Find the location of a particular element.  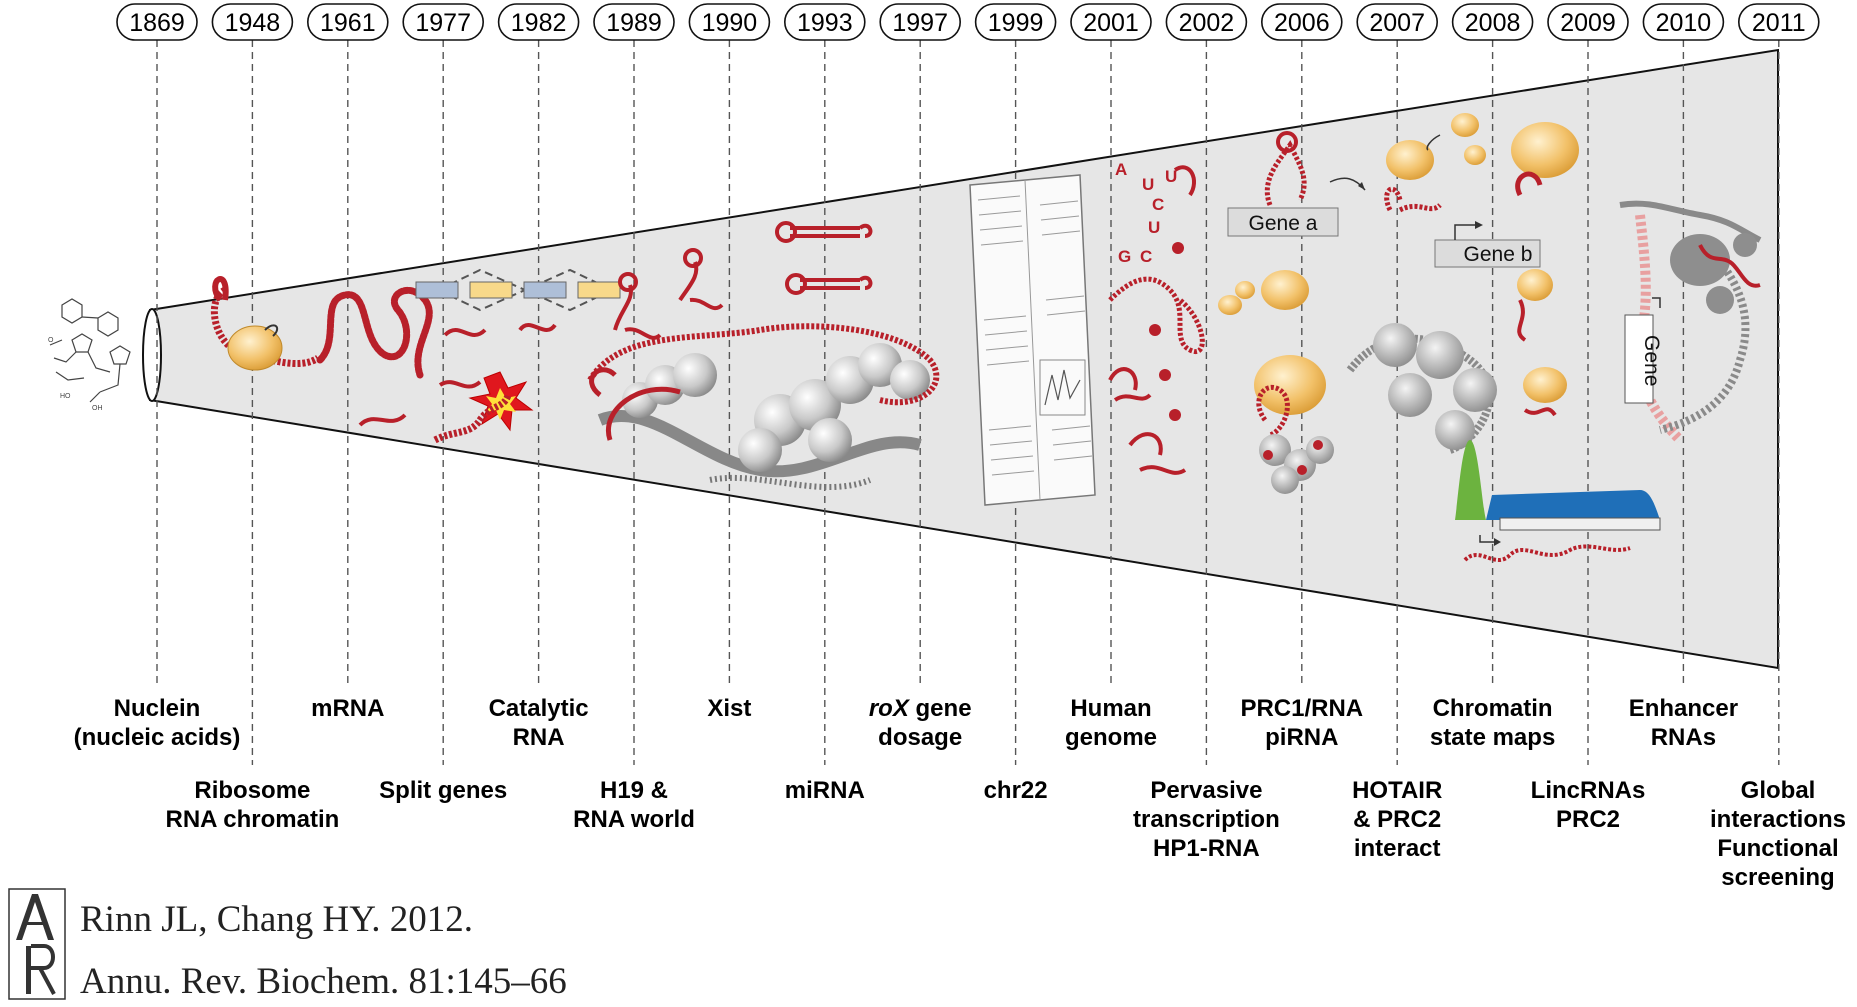

year-pill: 1999 is located at coordinates (1015, 22).